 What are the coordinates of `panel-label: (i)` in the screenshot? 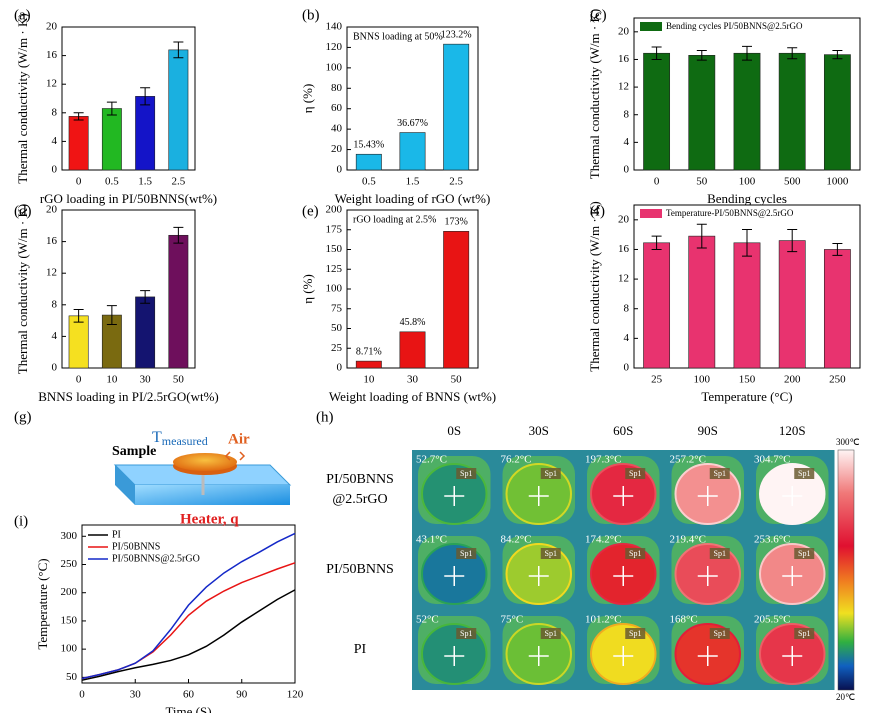 It's located at (21, 521).